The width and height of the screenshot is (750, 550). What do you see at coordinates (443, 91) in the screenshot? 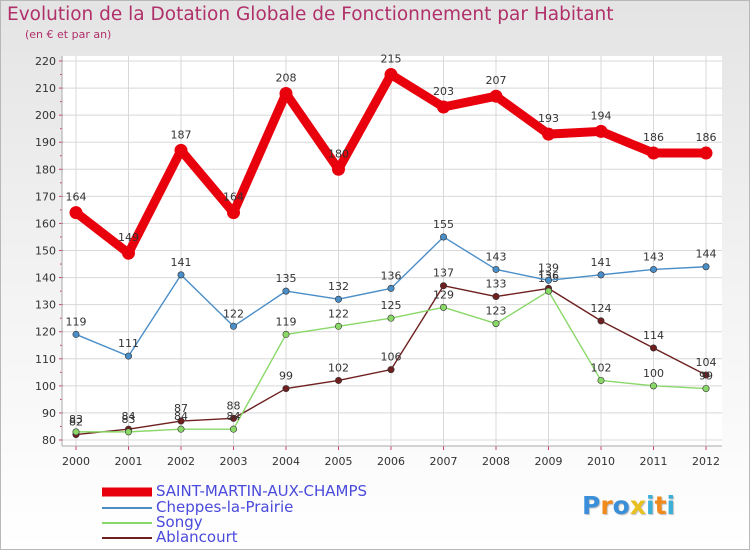
I see `data-label: 203` at bounding box center [443, 91].